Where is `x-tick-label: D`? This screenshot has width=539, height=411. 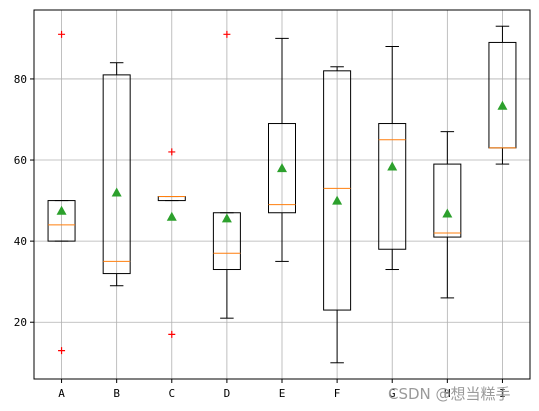
x-tick-label: D is located at coordinates (227, 393).